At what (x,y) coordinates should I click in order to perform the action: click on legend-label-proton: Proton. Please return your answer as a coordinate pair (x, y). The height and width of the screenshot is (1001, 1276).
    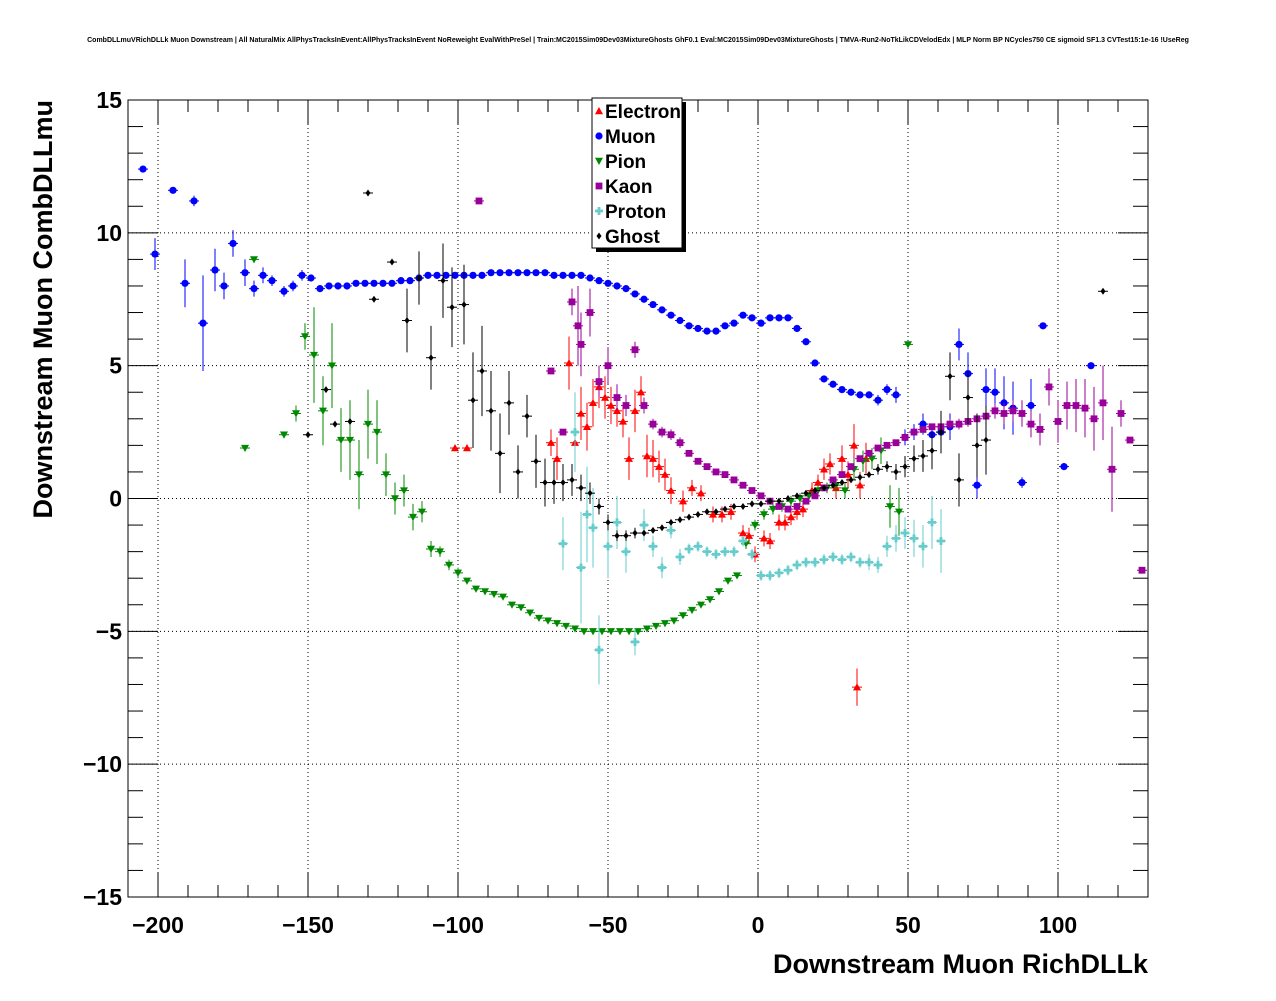
    Looking at the image, I should click on (635, 212).